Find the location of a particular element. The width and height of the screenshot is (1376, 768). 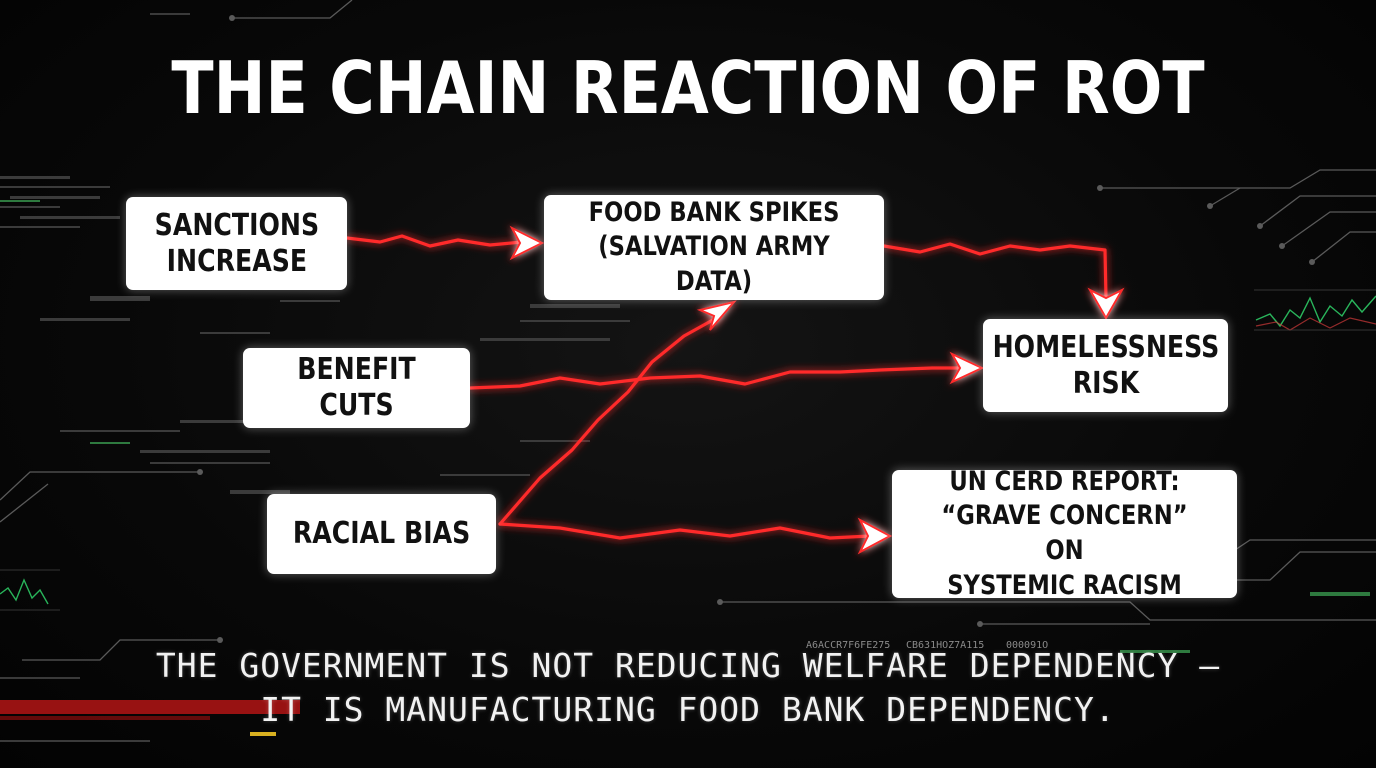

node-homelessness-risk: HOMELESSNESS RISK is located at coordinates (1105, 365).